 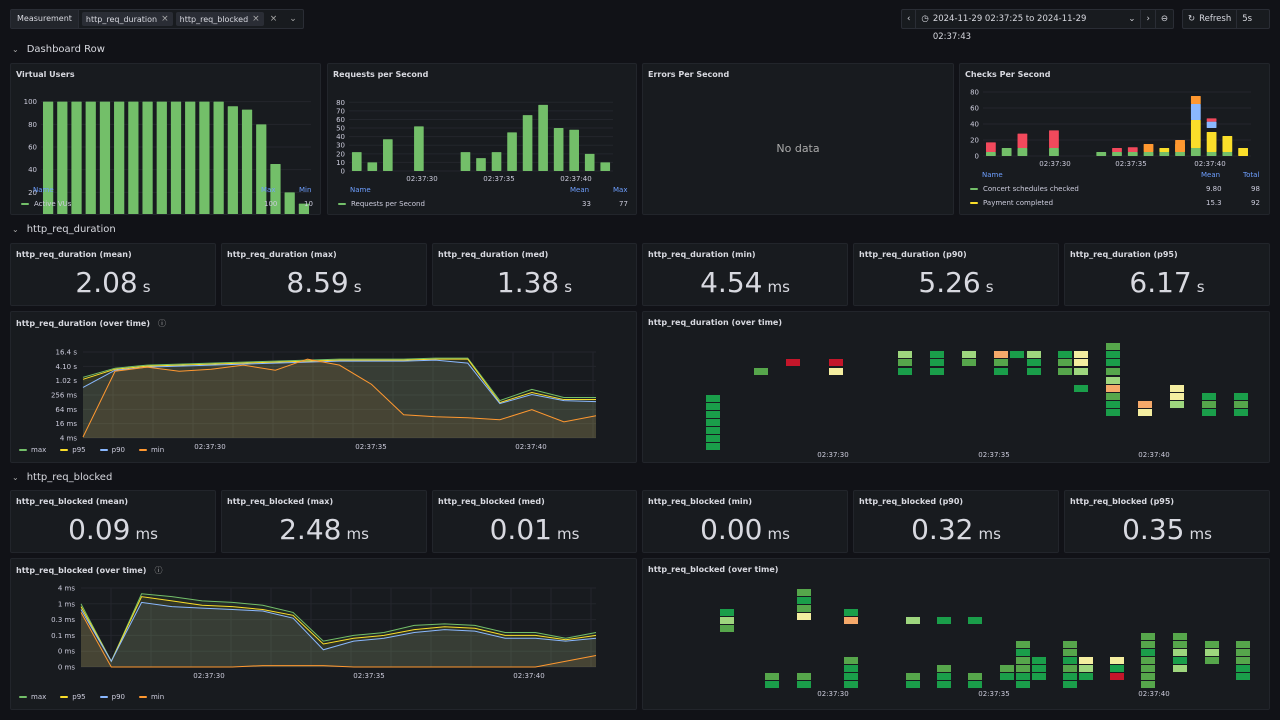 I want to click on x-tick-label: 02:37:40, so click(x=1153, y=455).